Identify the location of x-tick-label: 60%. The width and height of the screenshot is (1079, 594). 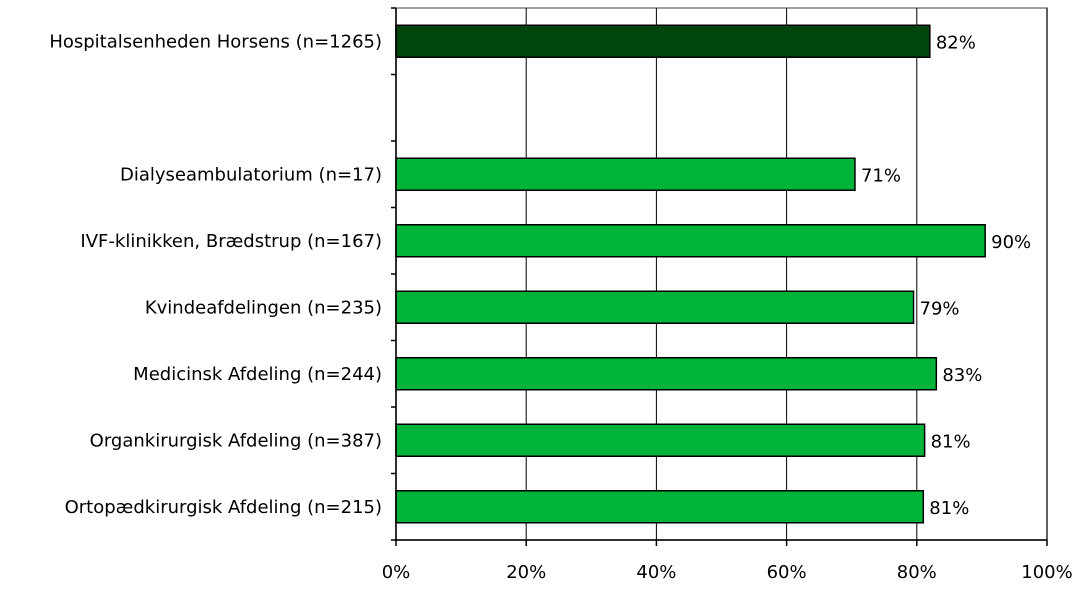
(787, 572).